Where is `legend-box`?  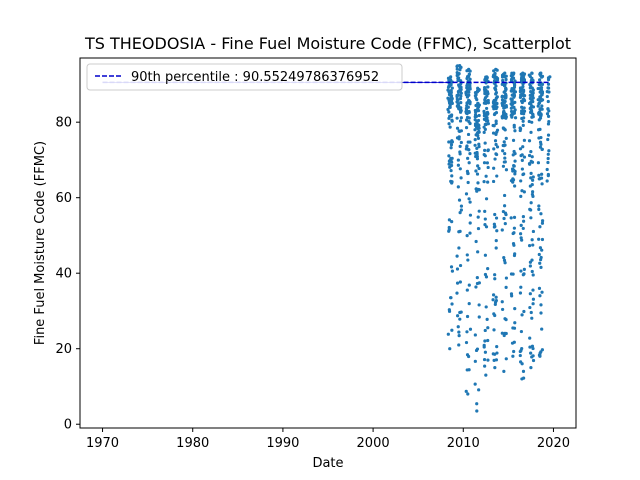 legend-box is located at coordinates (244, 77).